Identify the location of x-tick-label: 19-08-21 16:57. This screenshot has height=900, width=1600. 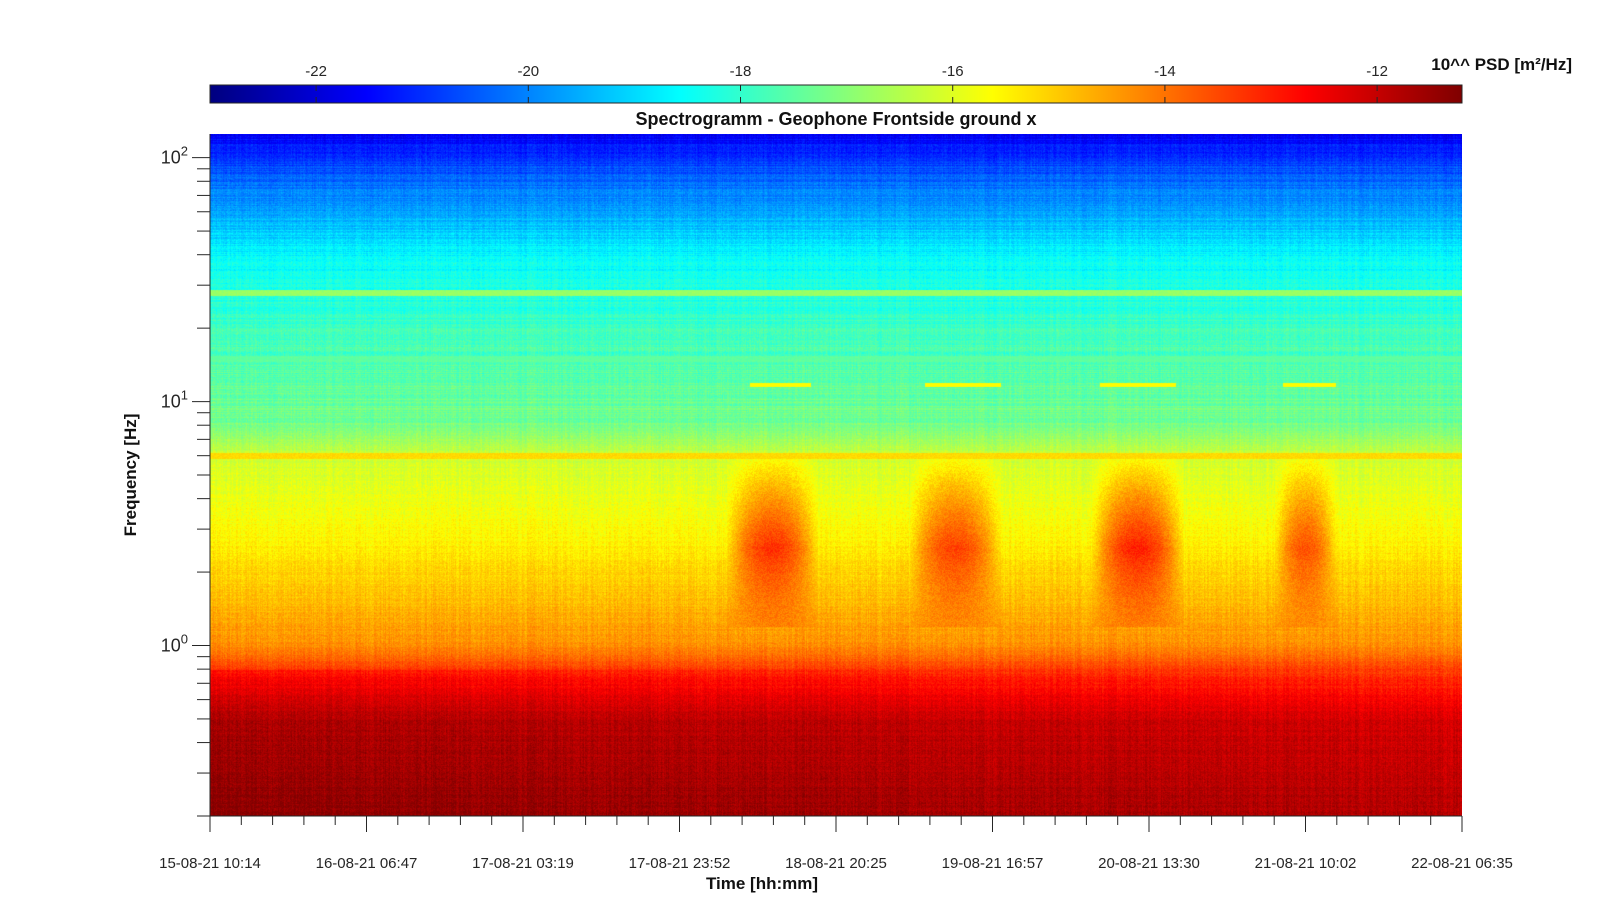
(993, 863).